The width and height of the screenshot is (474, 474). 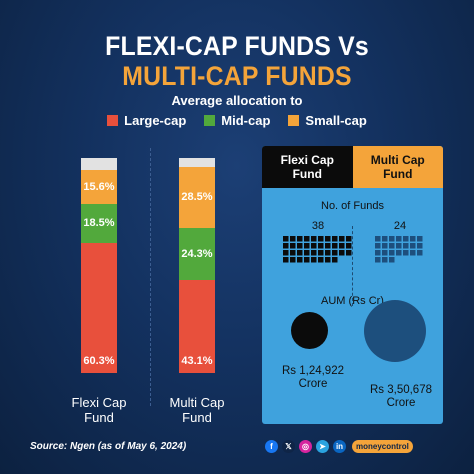 What do you see at coordinates (313, 384) in the screenshot?
I see `flexi-aum-line2: Crore` at bounding box center [313, 384].